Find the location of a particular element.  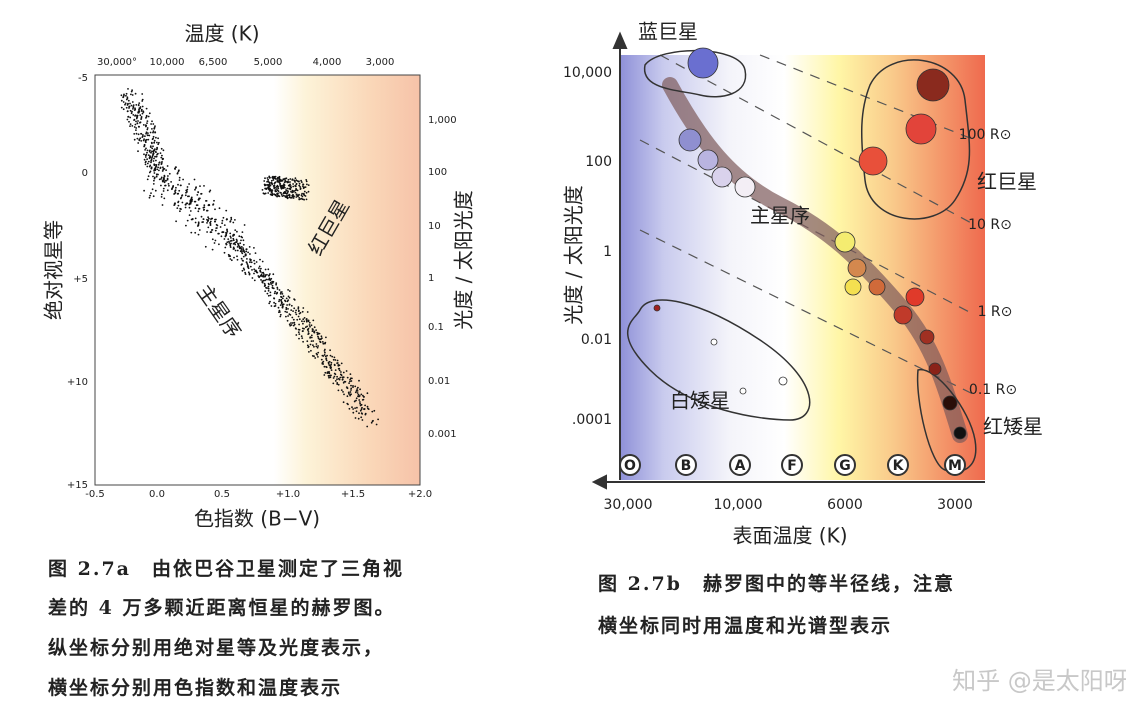

tick-label: 6,500 is located at coordinates (213, 62).